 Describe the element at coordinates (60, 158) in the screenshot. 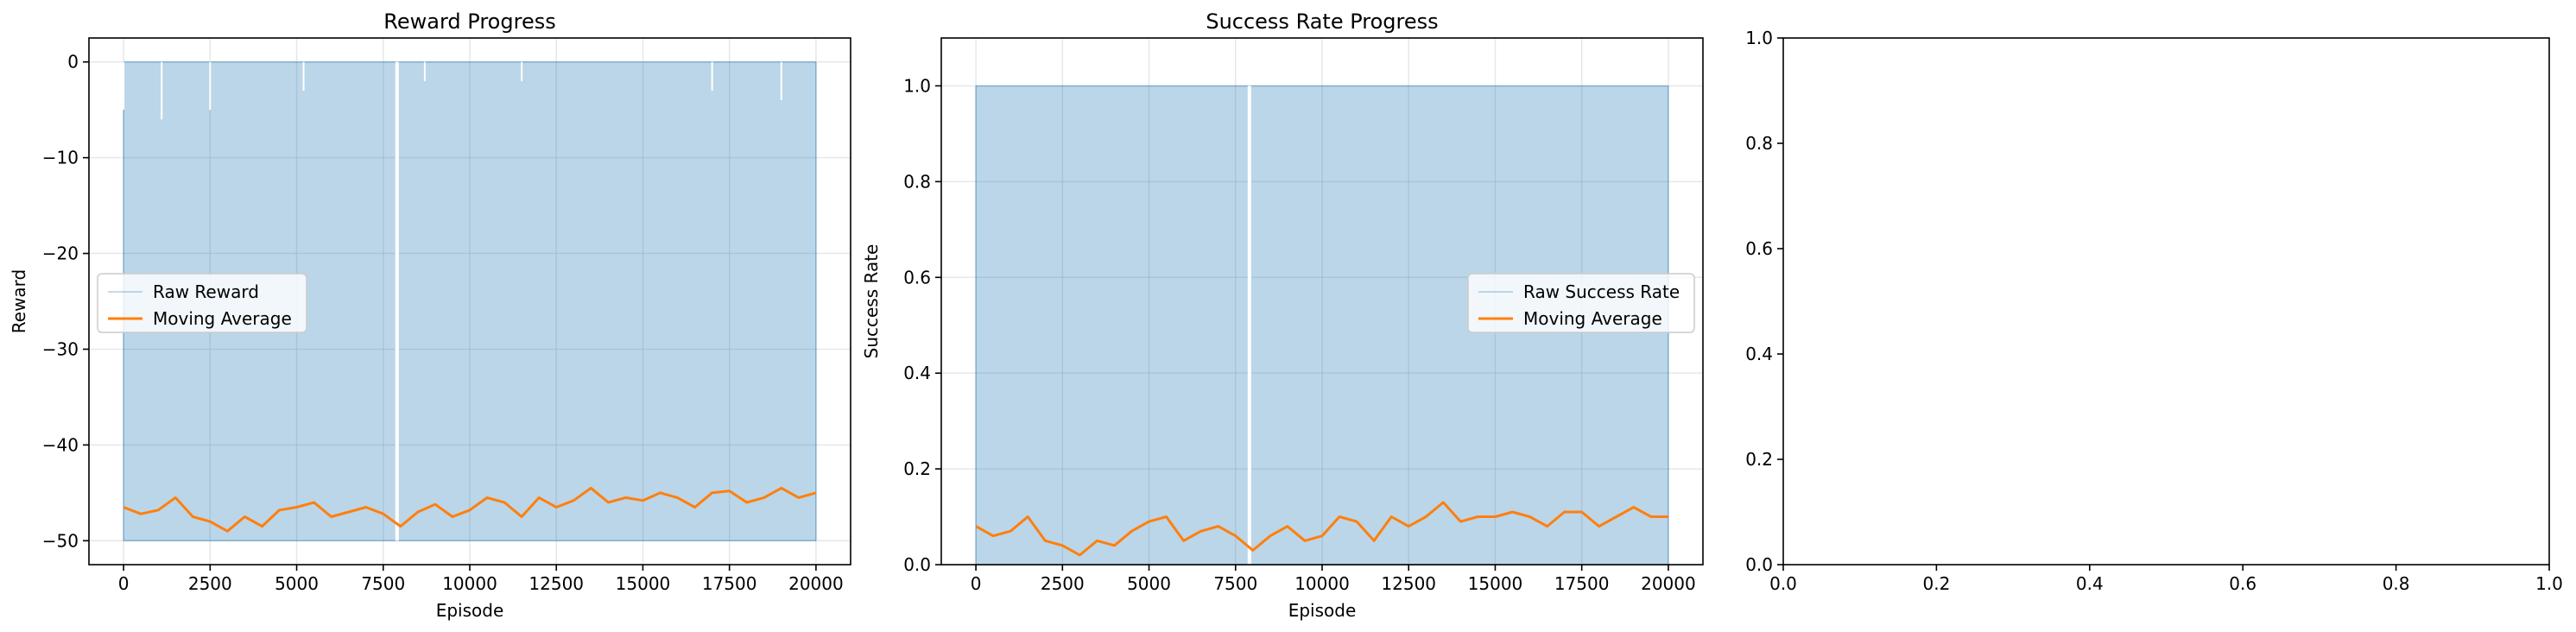

I see `y-tick-label: −10` at that location.